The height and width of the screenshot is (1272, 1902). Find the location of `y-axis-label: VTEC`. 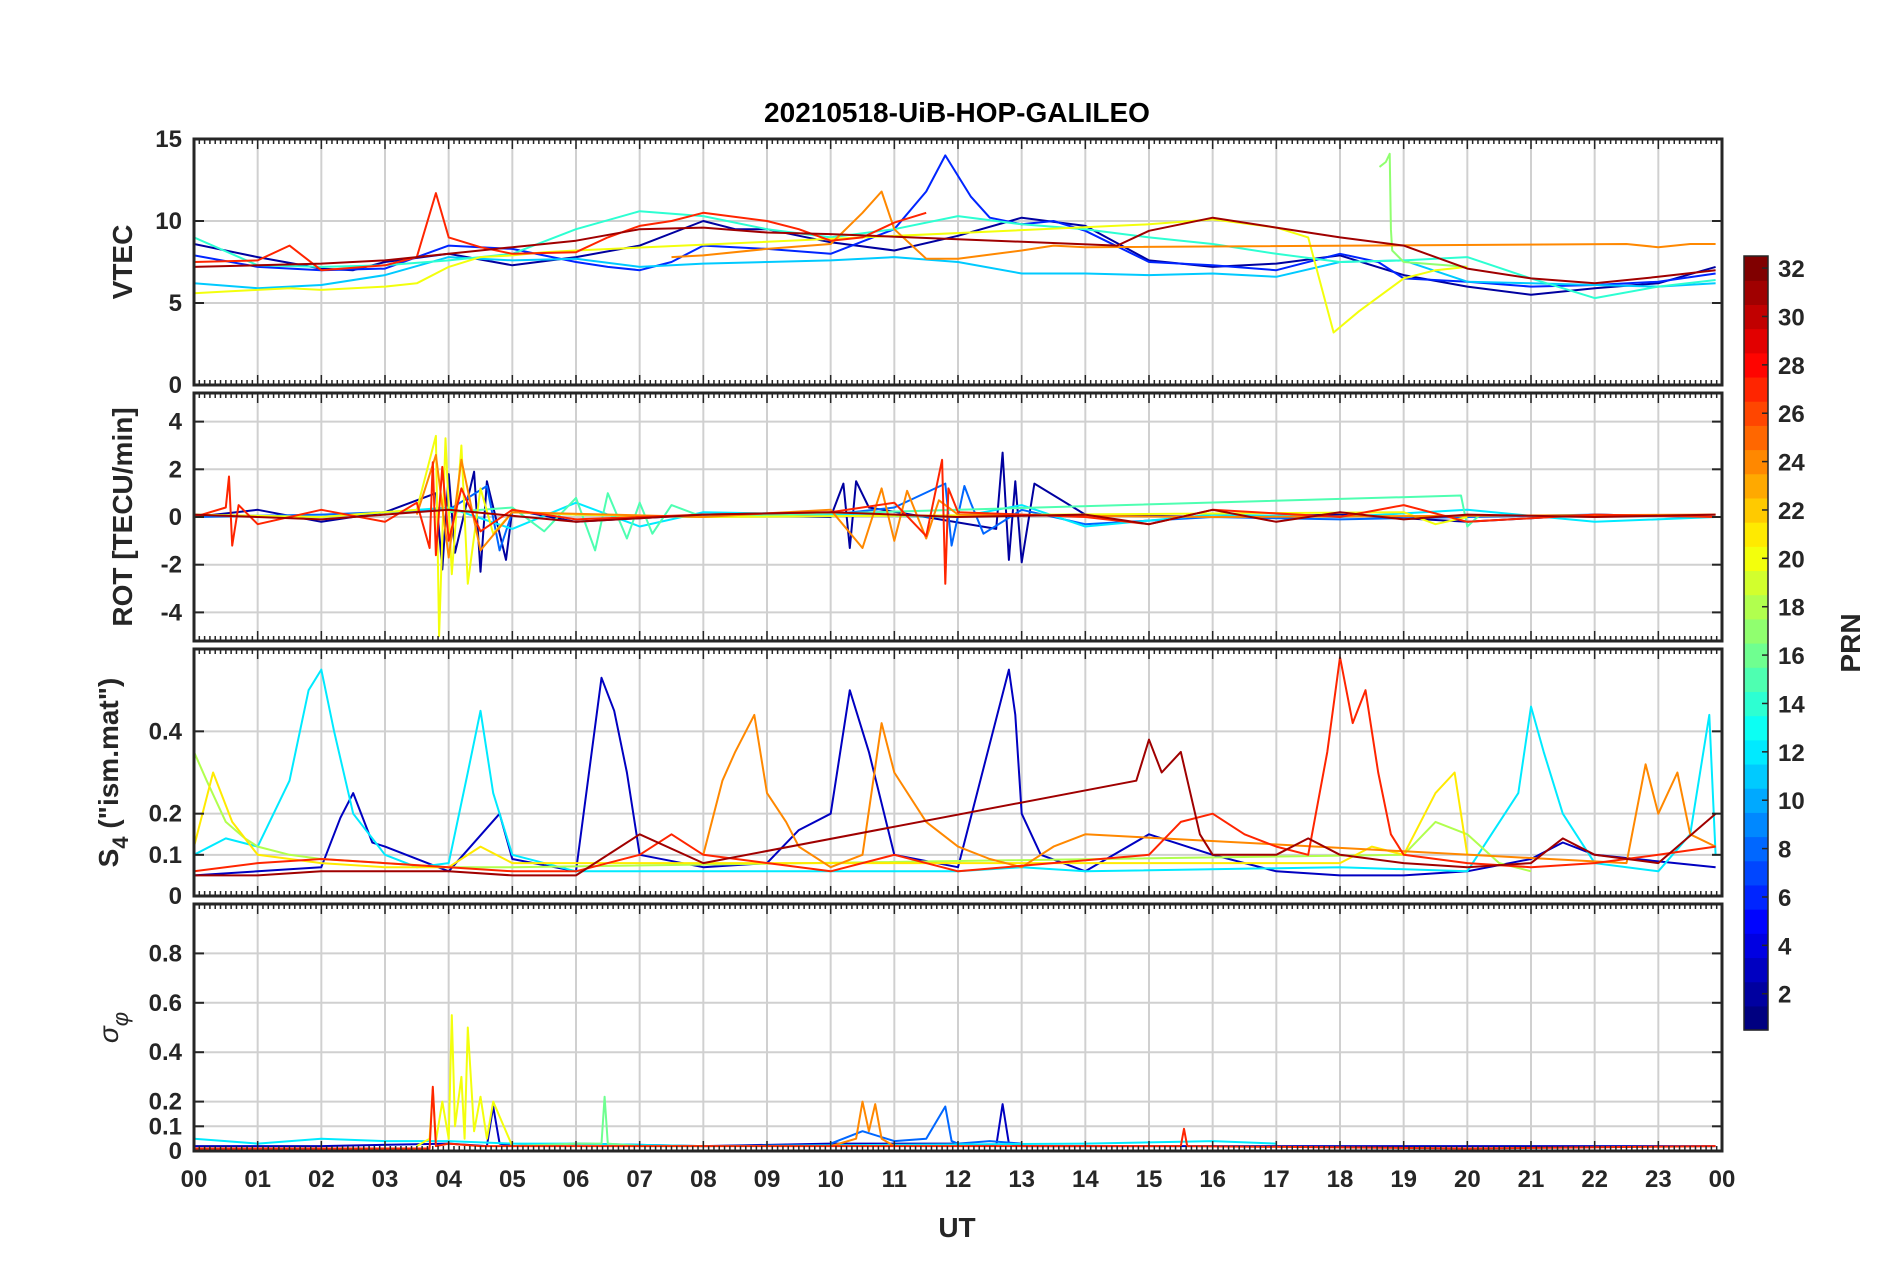

y-axis-label: VTEC is located at coordinates (122, 262).